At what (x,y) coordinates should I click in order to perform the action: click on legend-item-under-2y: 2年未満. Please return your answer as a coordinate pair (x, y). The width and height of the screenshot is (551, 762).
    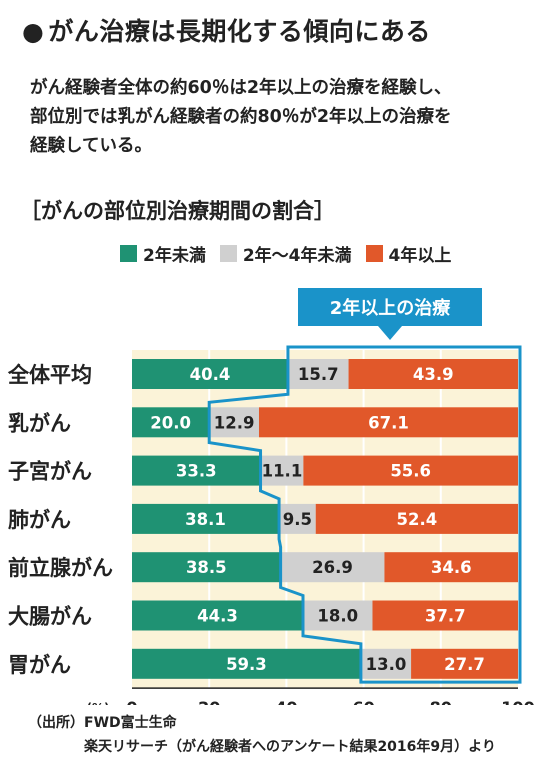
    Looking at the image, I should click on (163, 253).